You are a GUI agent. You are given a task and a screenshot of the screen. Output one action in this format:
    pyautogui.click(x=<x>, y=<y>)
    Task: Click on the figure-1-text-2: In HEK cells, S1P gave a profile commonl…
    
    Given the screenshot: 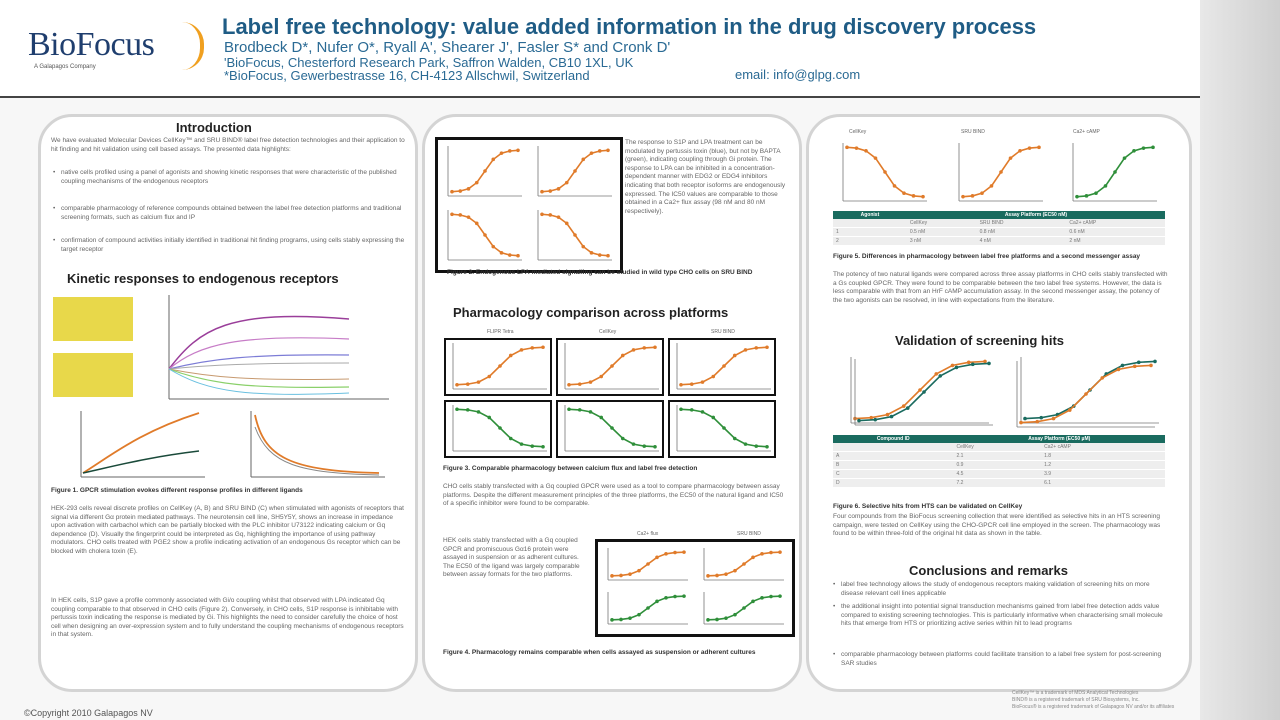 What is the action you would take?
    pyautogui.click(x=227, y=618)
    